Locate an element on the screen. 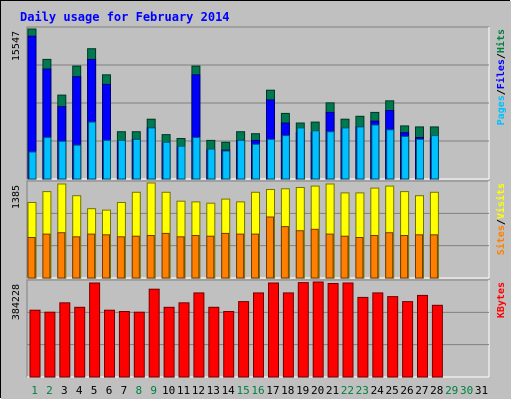 The height and width of the screenshot is (404, 512). x-tick-label: 12 is located at coordinates (198, 390).